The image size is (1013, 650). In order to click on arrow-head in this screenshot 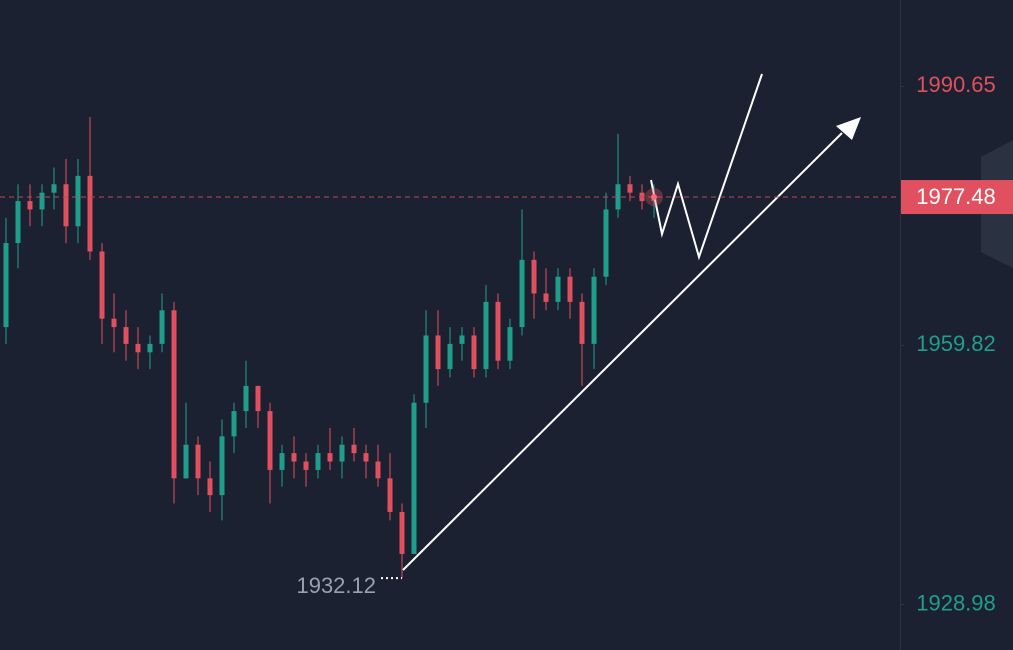, I will do `click(848, 128)`.